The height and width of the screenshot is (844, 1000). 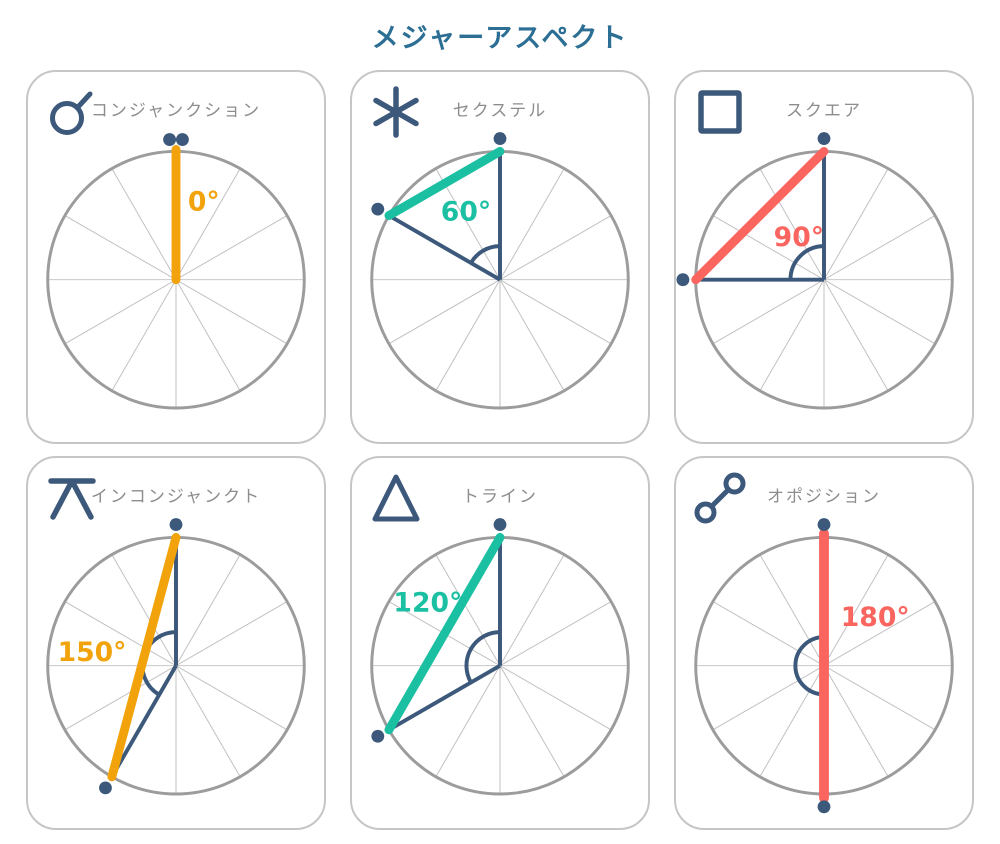 I want to click on aspect-wheel-opposition: 180°, so click(x=824, y=666).